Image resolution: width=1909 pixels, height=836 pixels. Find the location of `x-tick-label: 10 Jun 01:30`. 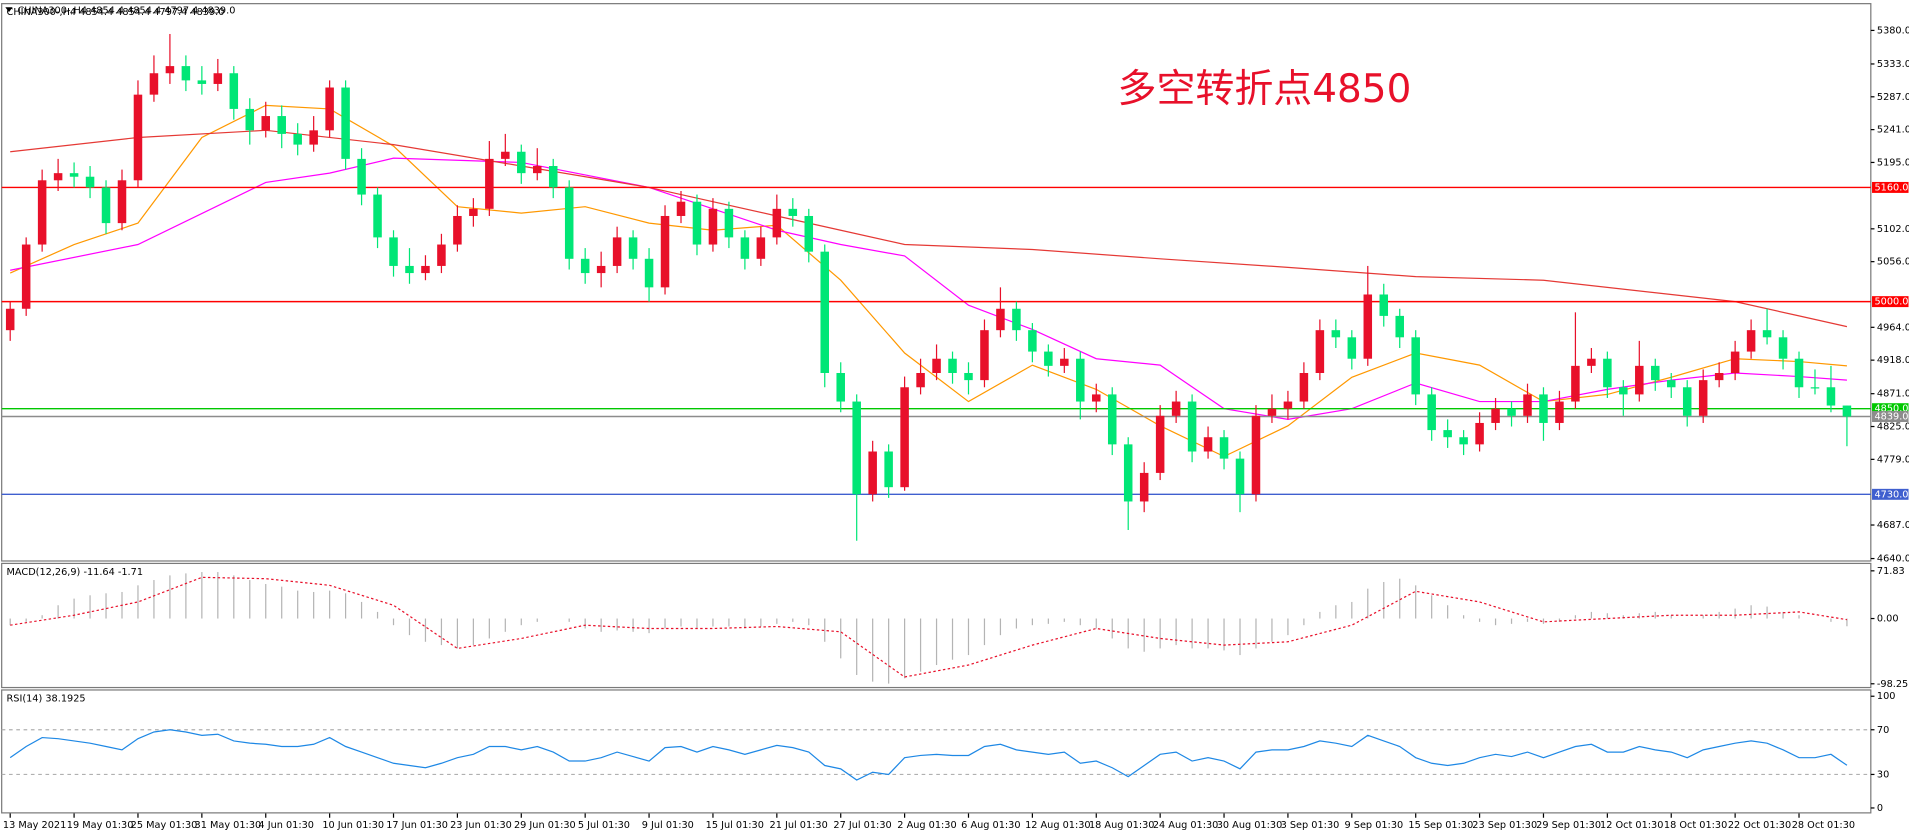

x-tick-label: 10 Jun 01:30 is located at coordinates (353, 825).